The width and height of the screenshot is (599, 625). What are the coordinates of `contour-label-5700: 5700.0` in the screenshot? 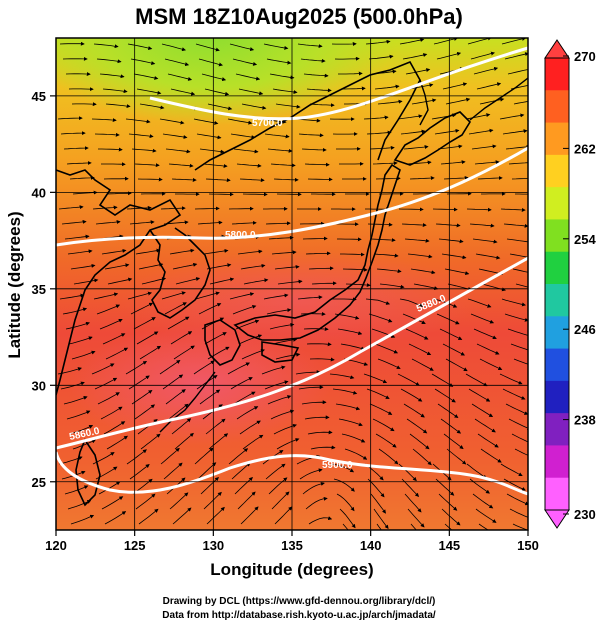 It's located at (267, 123).